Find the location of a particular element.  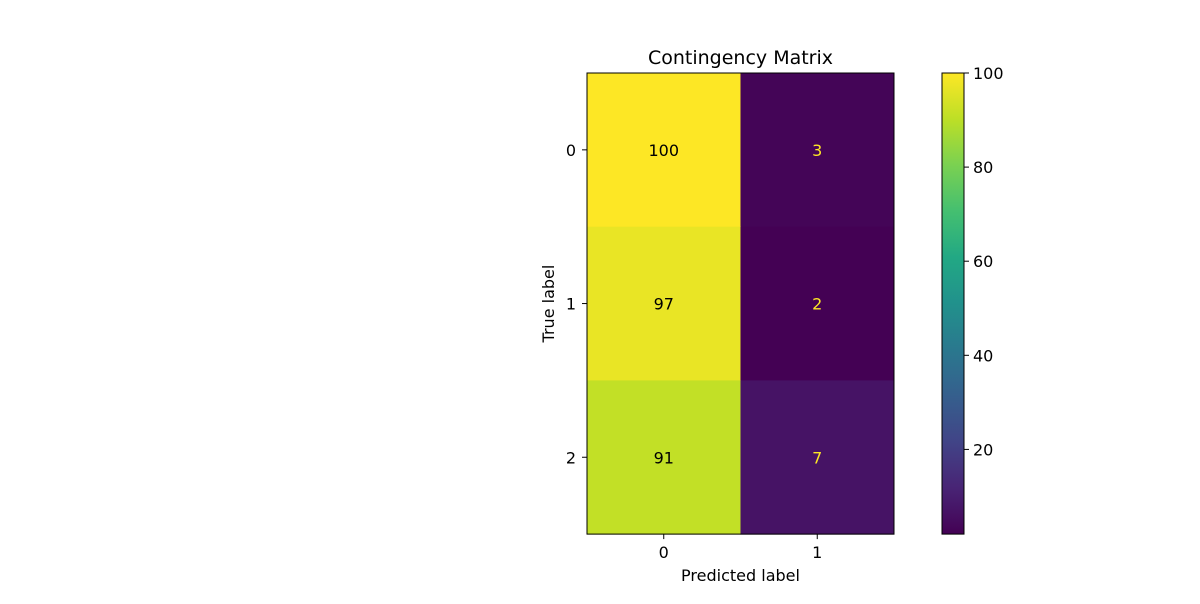

heatmap-cell-r2-c0 is located at coordinates (664, 457).